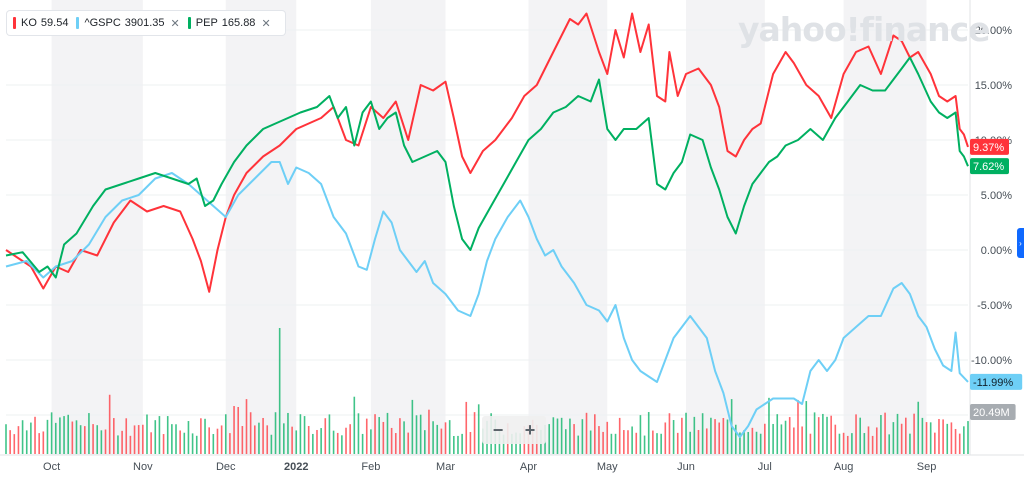  I want to click on x-tick-label: Dec, so click(226, 467).